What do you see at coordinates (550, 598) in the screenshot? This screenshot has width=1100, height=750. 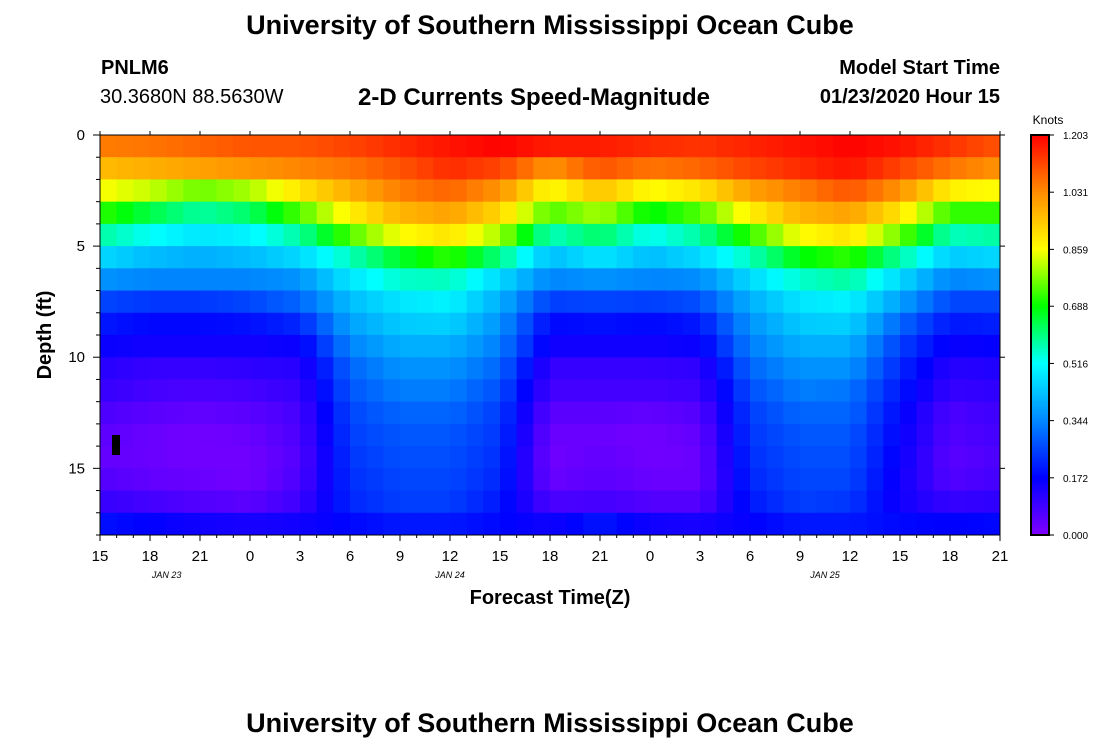 I see `x-axis-label: Forecast Time(Z)` at bounding box center [550, 598].